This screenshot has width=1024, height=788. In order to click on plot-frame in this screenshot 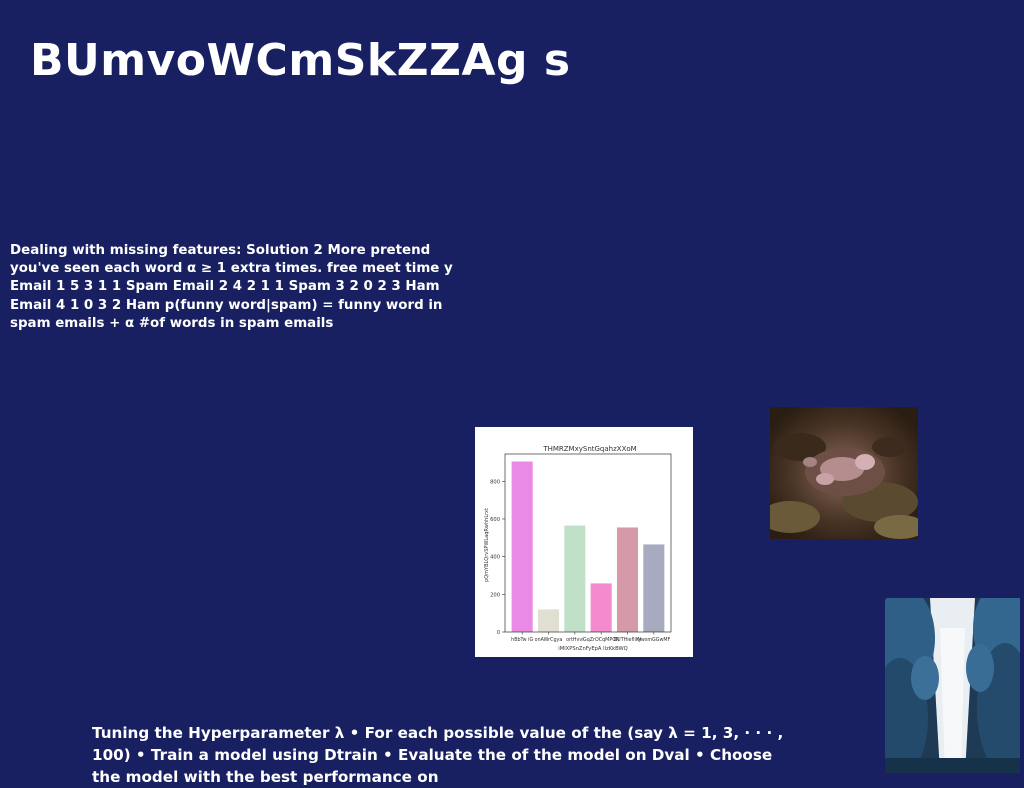, I will do `click(588, 543)`.